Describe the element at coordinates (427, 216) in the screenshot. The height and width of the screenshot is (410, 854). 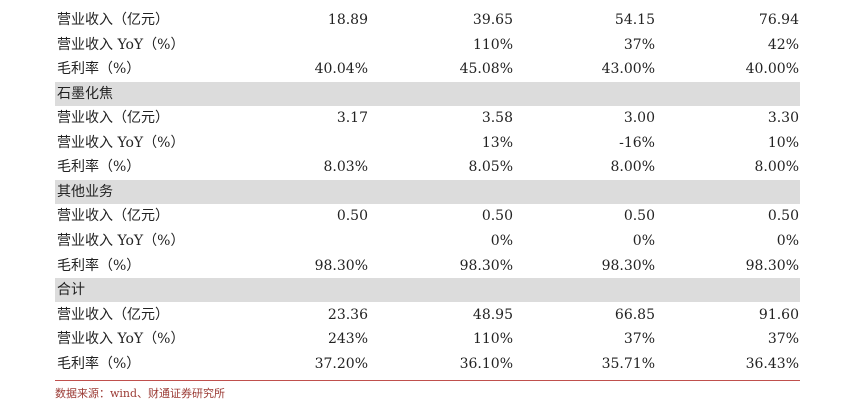
I see `table-row: 营业收入（亿元） 0.50 0.50 0.50 0.50` at that location.